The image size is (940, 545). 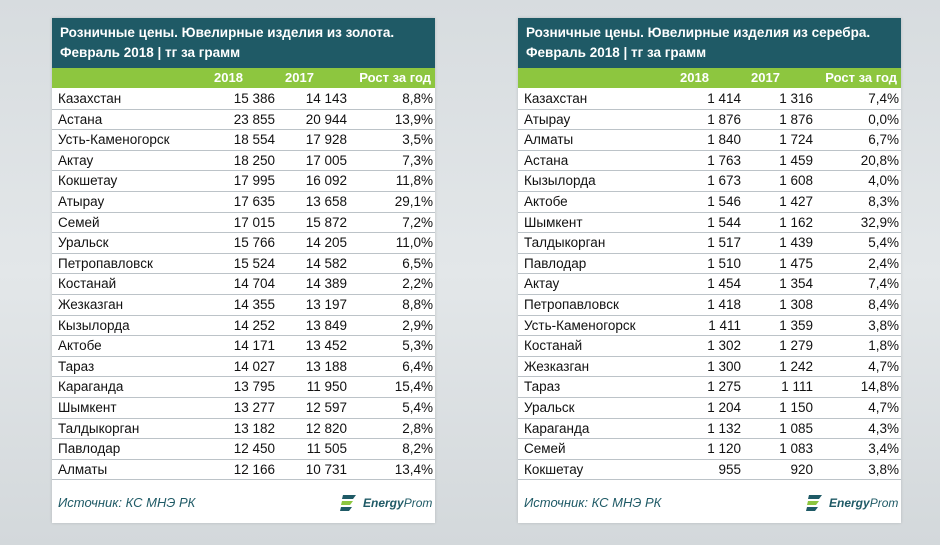 What do you see at coordinates (417, 366) in the screenshot?
I see `growth-cell: 6,4%` at bounding box center [417, 366].